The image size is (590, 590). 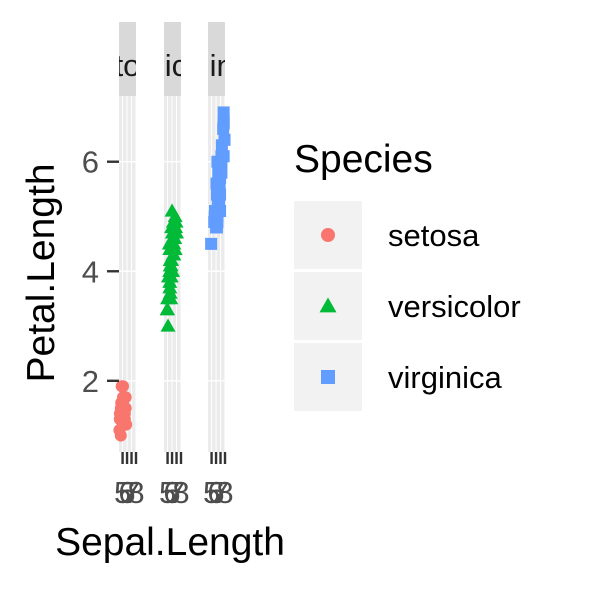 What do you see at coordinates (363, 159) in the screenshot?
I see `legend-title: Species` at bounding box center [363, 159].